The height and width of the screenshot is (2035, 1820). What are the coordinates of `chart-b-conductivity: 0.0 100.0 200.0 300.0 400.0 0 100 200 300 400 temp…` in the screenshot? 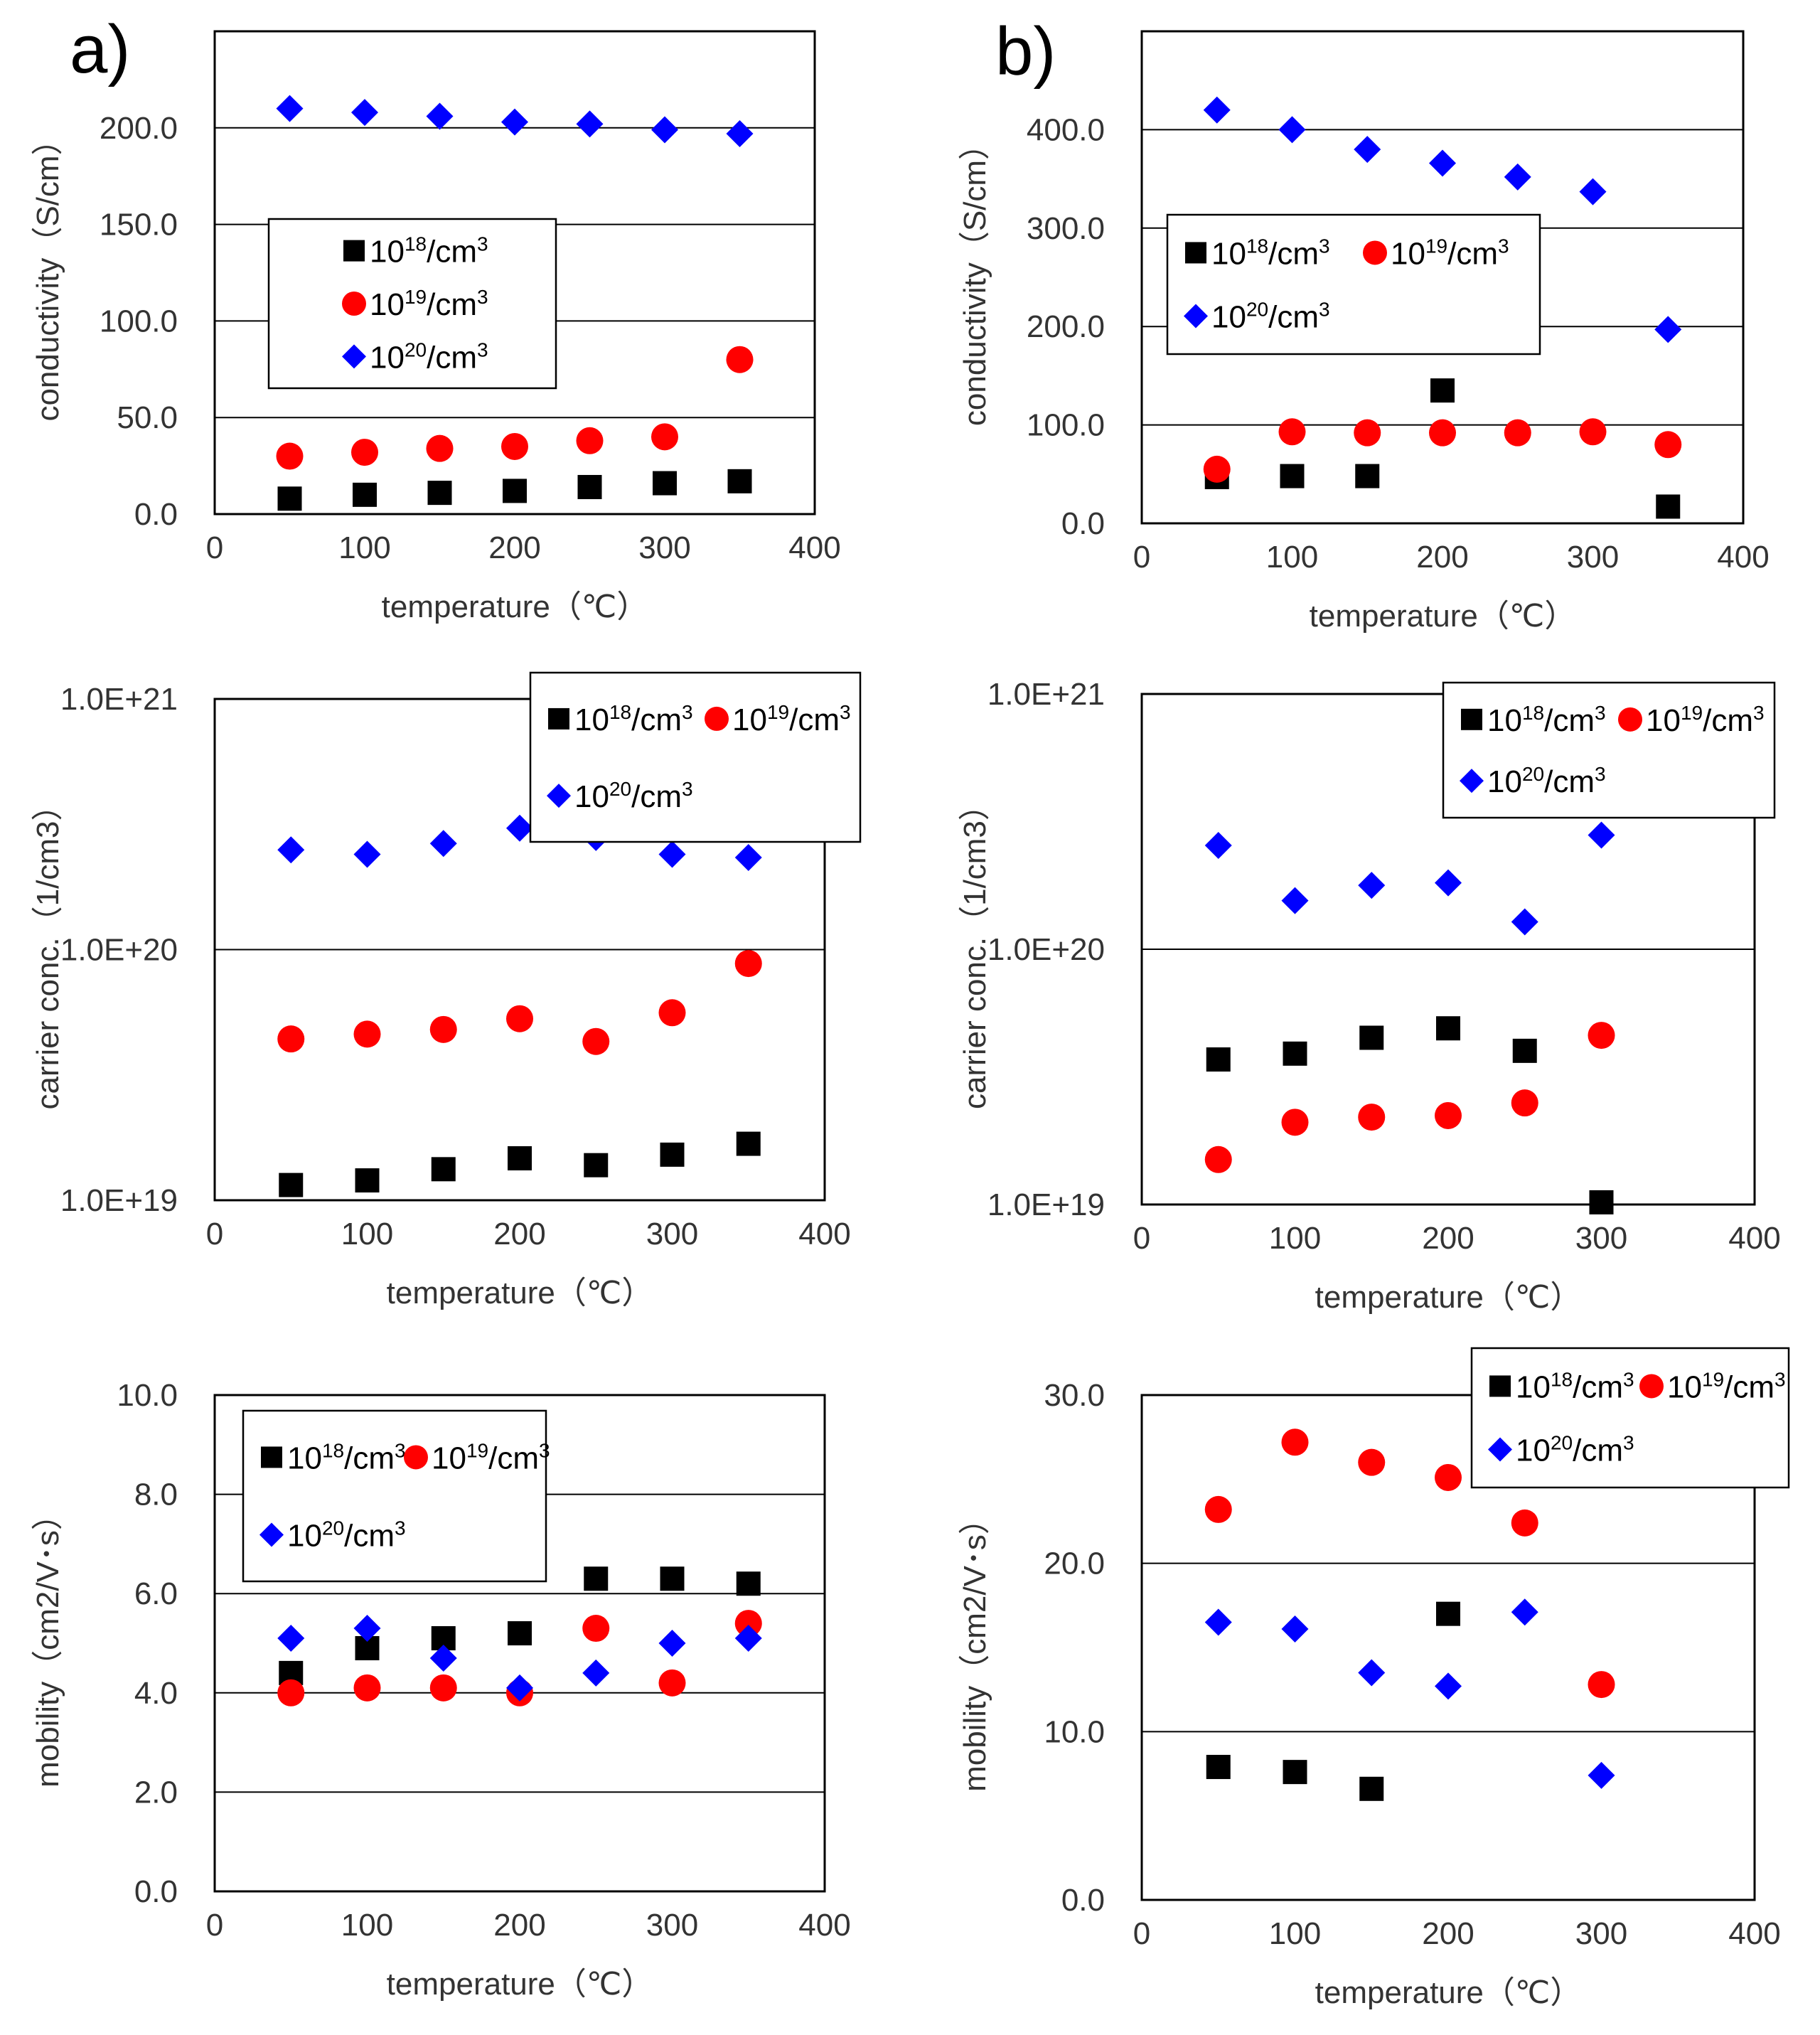 It's located at (1364, 332).